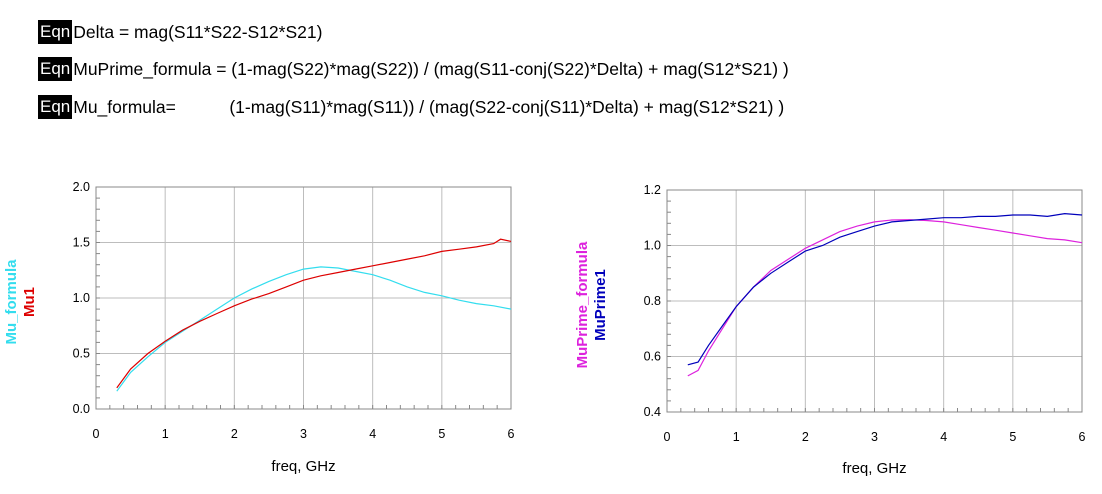 The image size is (1102, 494). Describe the element at coordinates (600, 305) in the screenshot. I see `y-axis-label: MuPrime1` at that location.